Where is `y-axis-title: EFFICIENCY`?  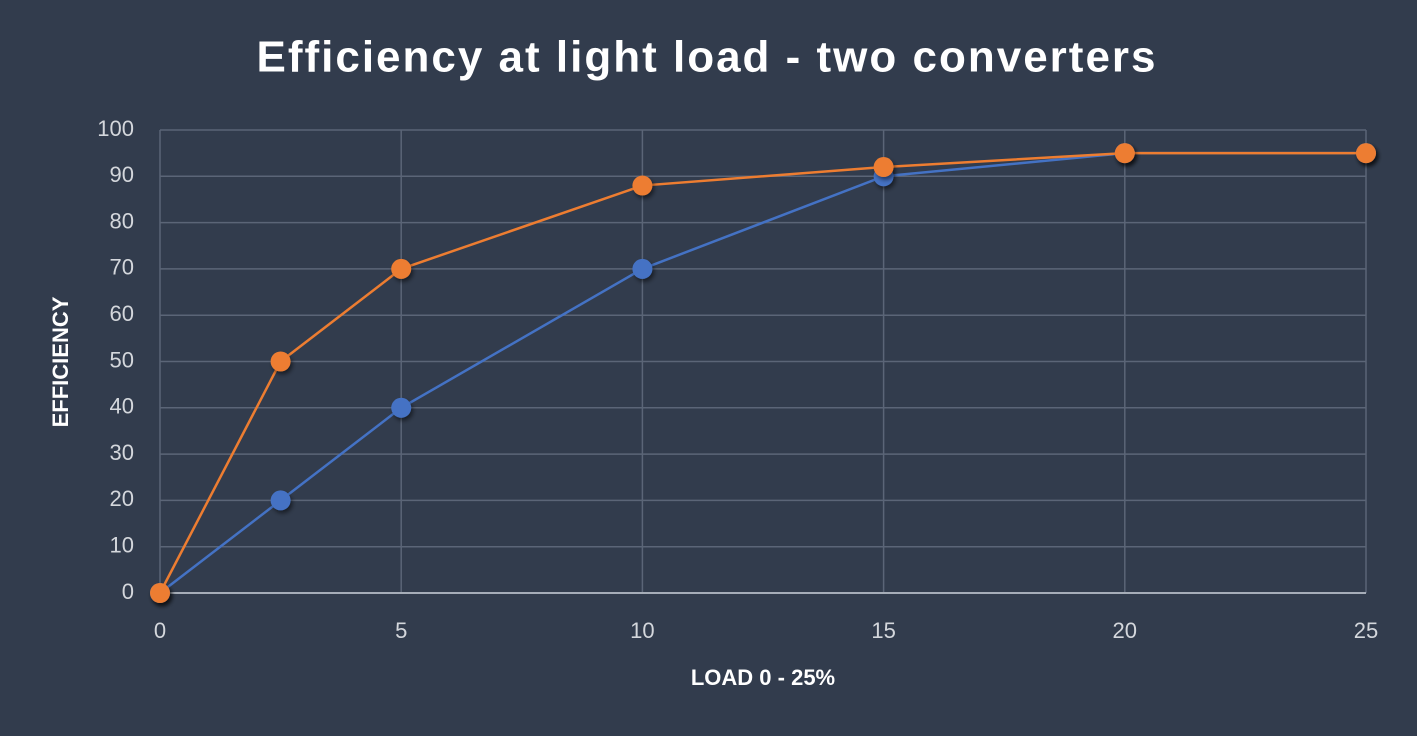
y-axis-title: EFFICIENCY is located at coordinates (60, 361).